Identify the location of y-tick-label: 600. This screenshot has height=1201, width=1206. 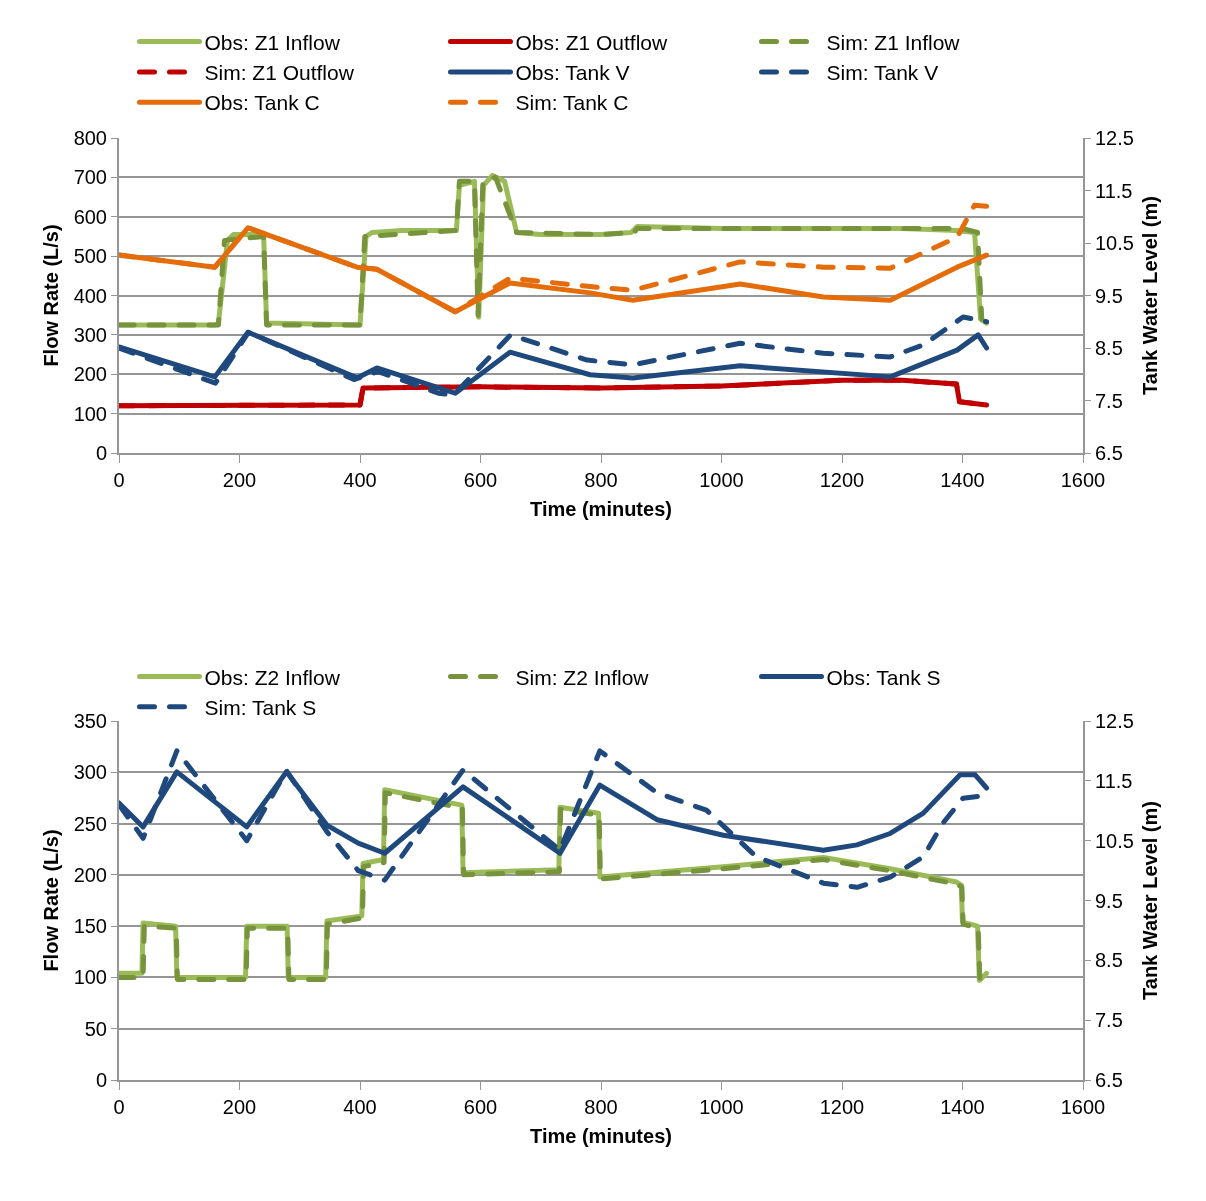
(90, 216).